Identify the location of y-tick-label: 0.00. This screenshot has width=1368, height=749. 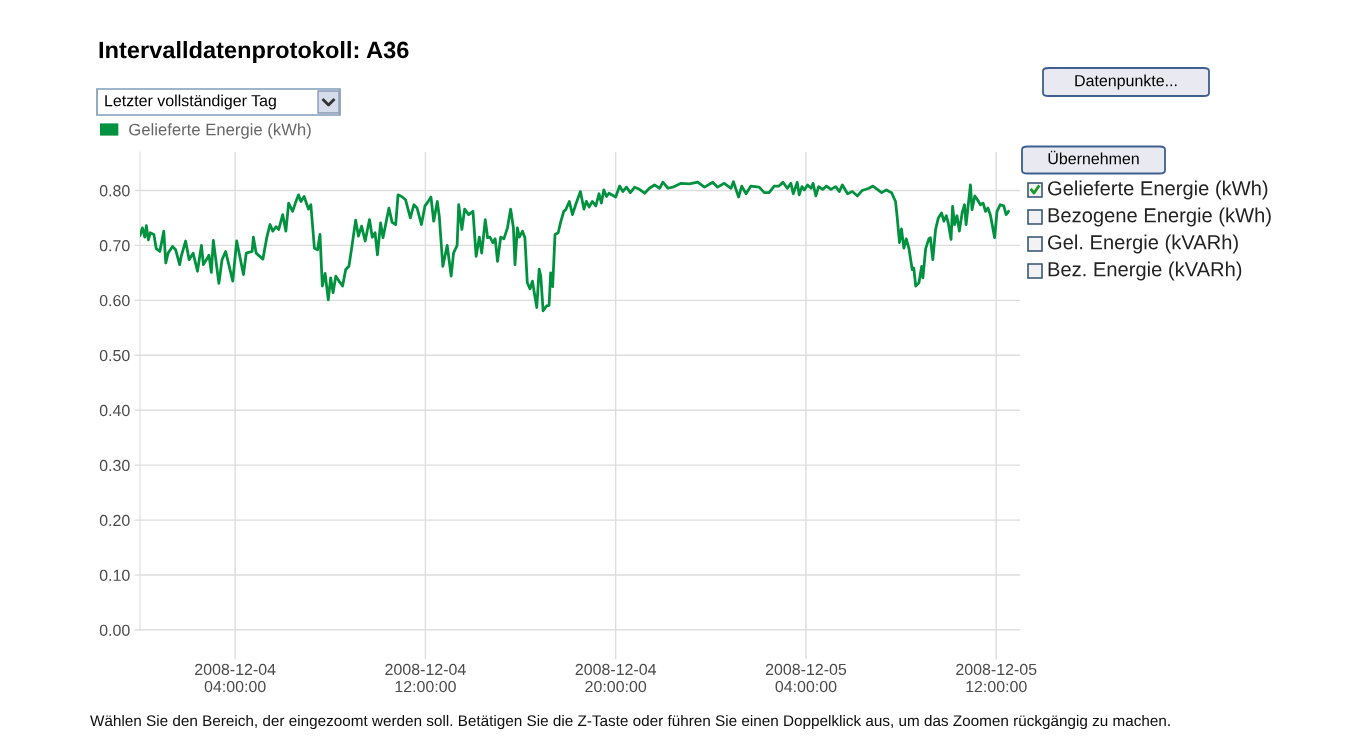
(114, 630).